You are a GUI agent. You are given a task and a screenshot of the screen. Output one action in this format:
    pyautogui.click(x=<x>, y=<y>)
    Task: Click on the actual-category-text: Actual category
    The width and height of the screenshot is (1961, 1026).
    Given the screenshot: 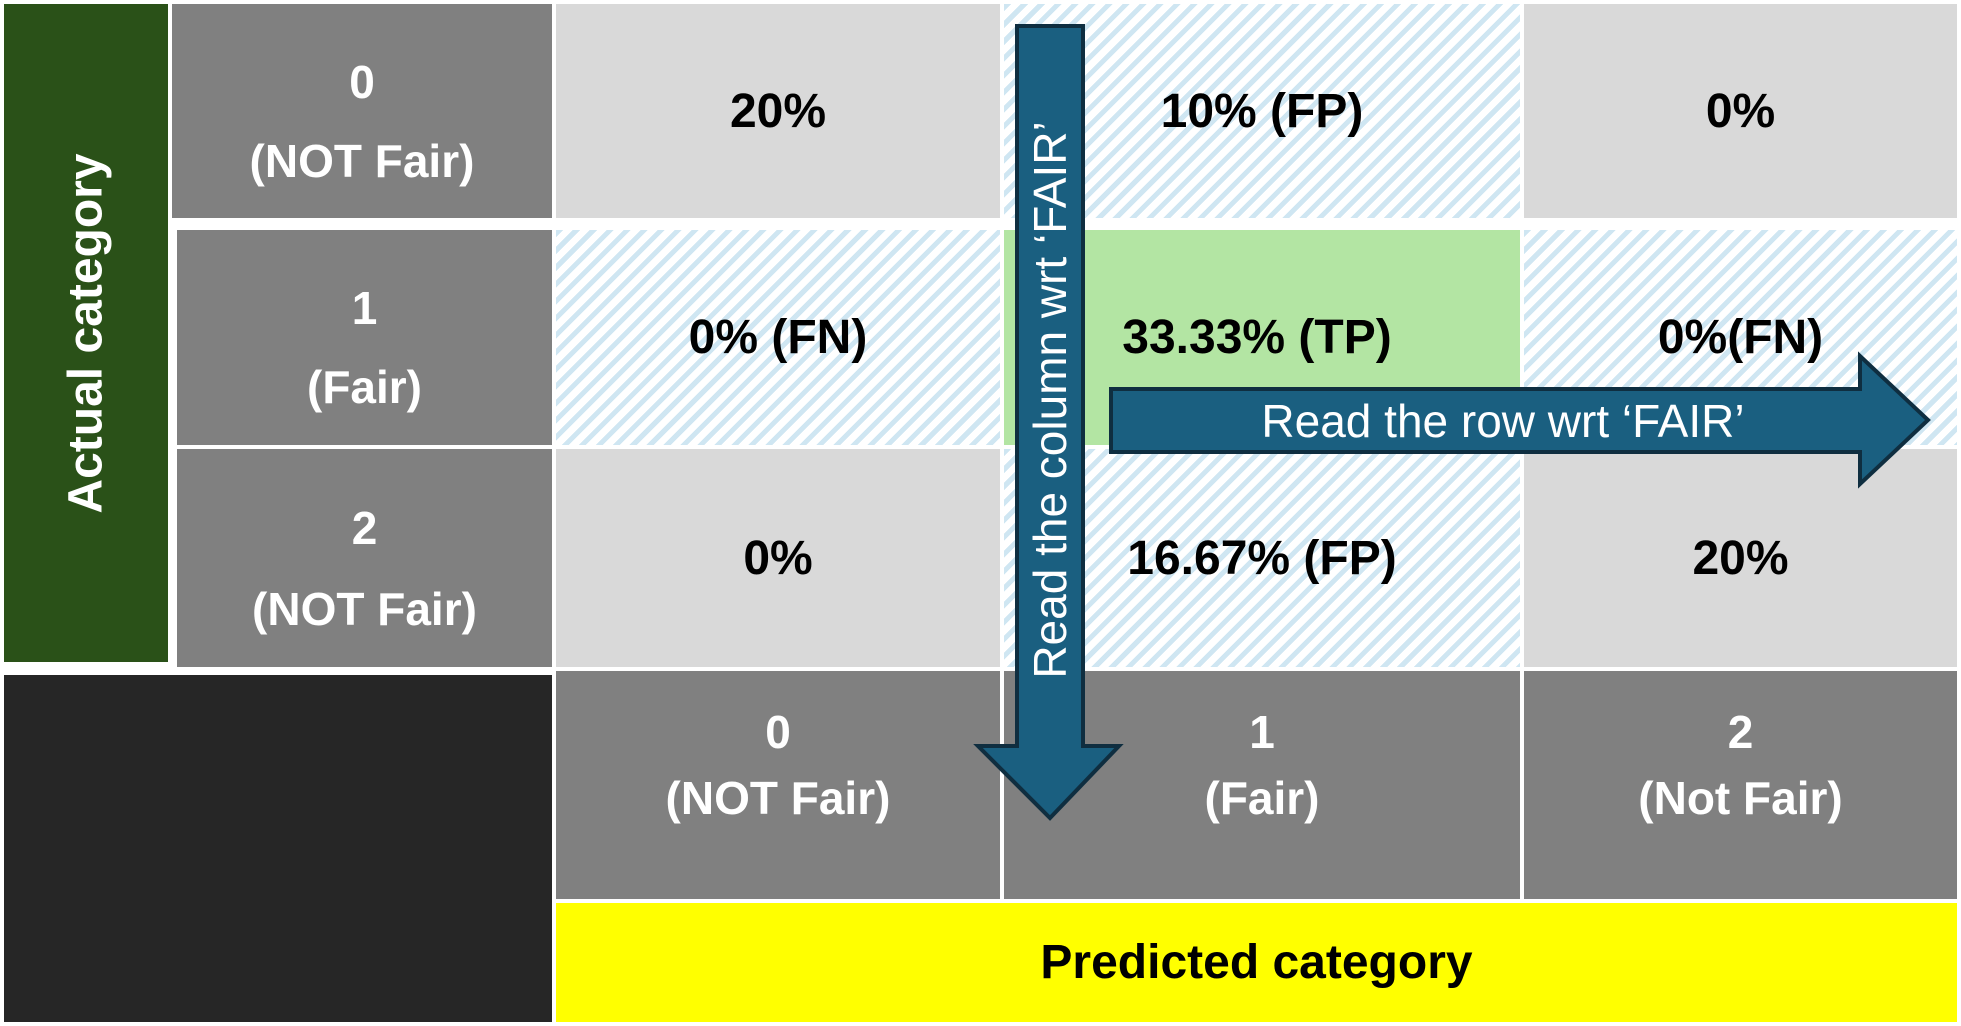 What is the action you would take?
    pyautogui.click(x=86, y=333)
    